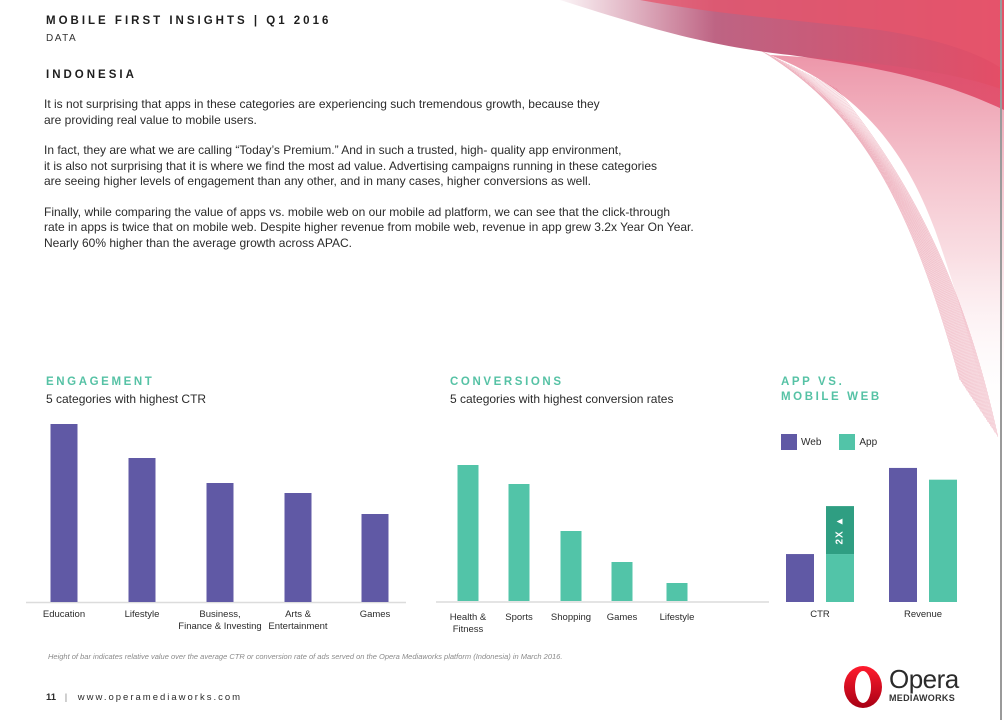  What do you see at coordinates (375, 614) in the screenshot?
I see `engagement-tick-label: Games` at bounding box center [375, 614].